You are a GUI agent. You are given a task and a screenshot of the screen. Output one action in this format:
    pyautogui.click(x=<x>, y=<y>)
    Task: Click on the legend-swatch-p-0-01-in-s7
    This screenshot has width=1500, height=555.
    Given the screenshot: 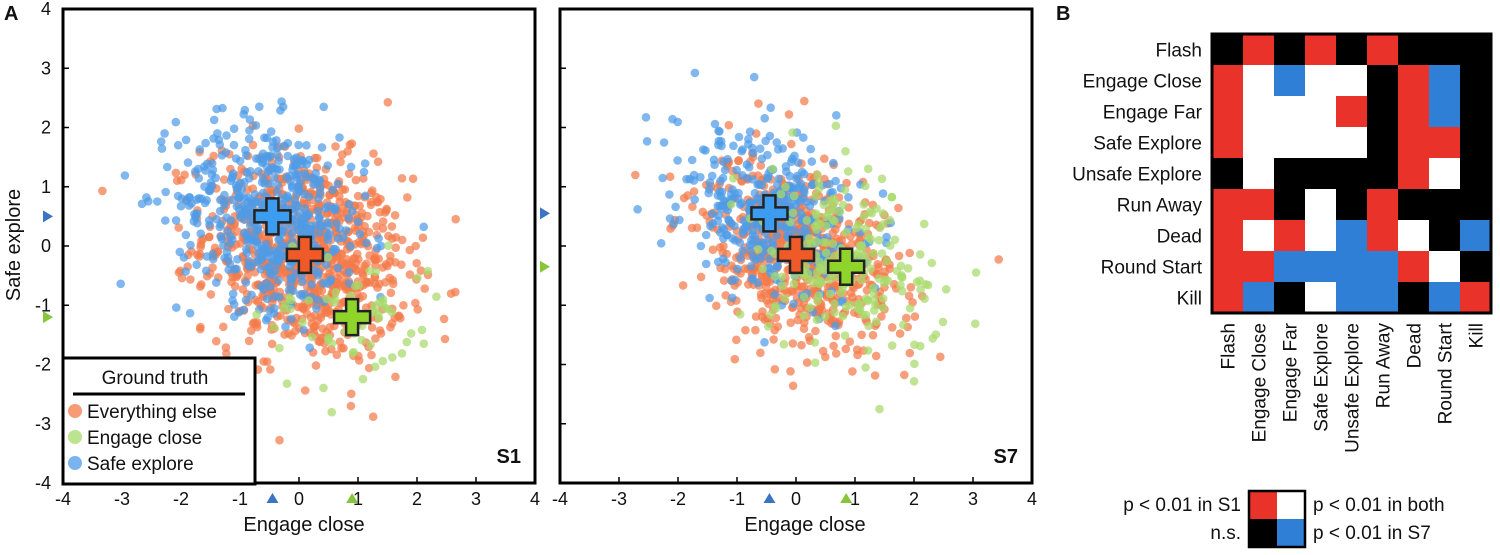 What is the action you would take?
    pyautogui.click(x=1291, y=533)
    